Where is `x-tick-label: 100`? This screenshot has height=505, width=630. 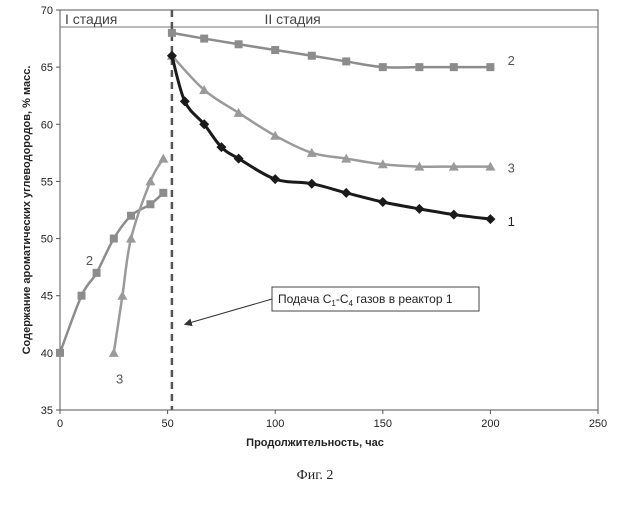 x-tick-label: 100 is located at coordinates (275, 424).